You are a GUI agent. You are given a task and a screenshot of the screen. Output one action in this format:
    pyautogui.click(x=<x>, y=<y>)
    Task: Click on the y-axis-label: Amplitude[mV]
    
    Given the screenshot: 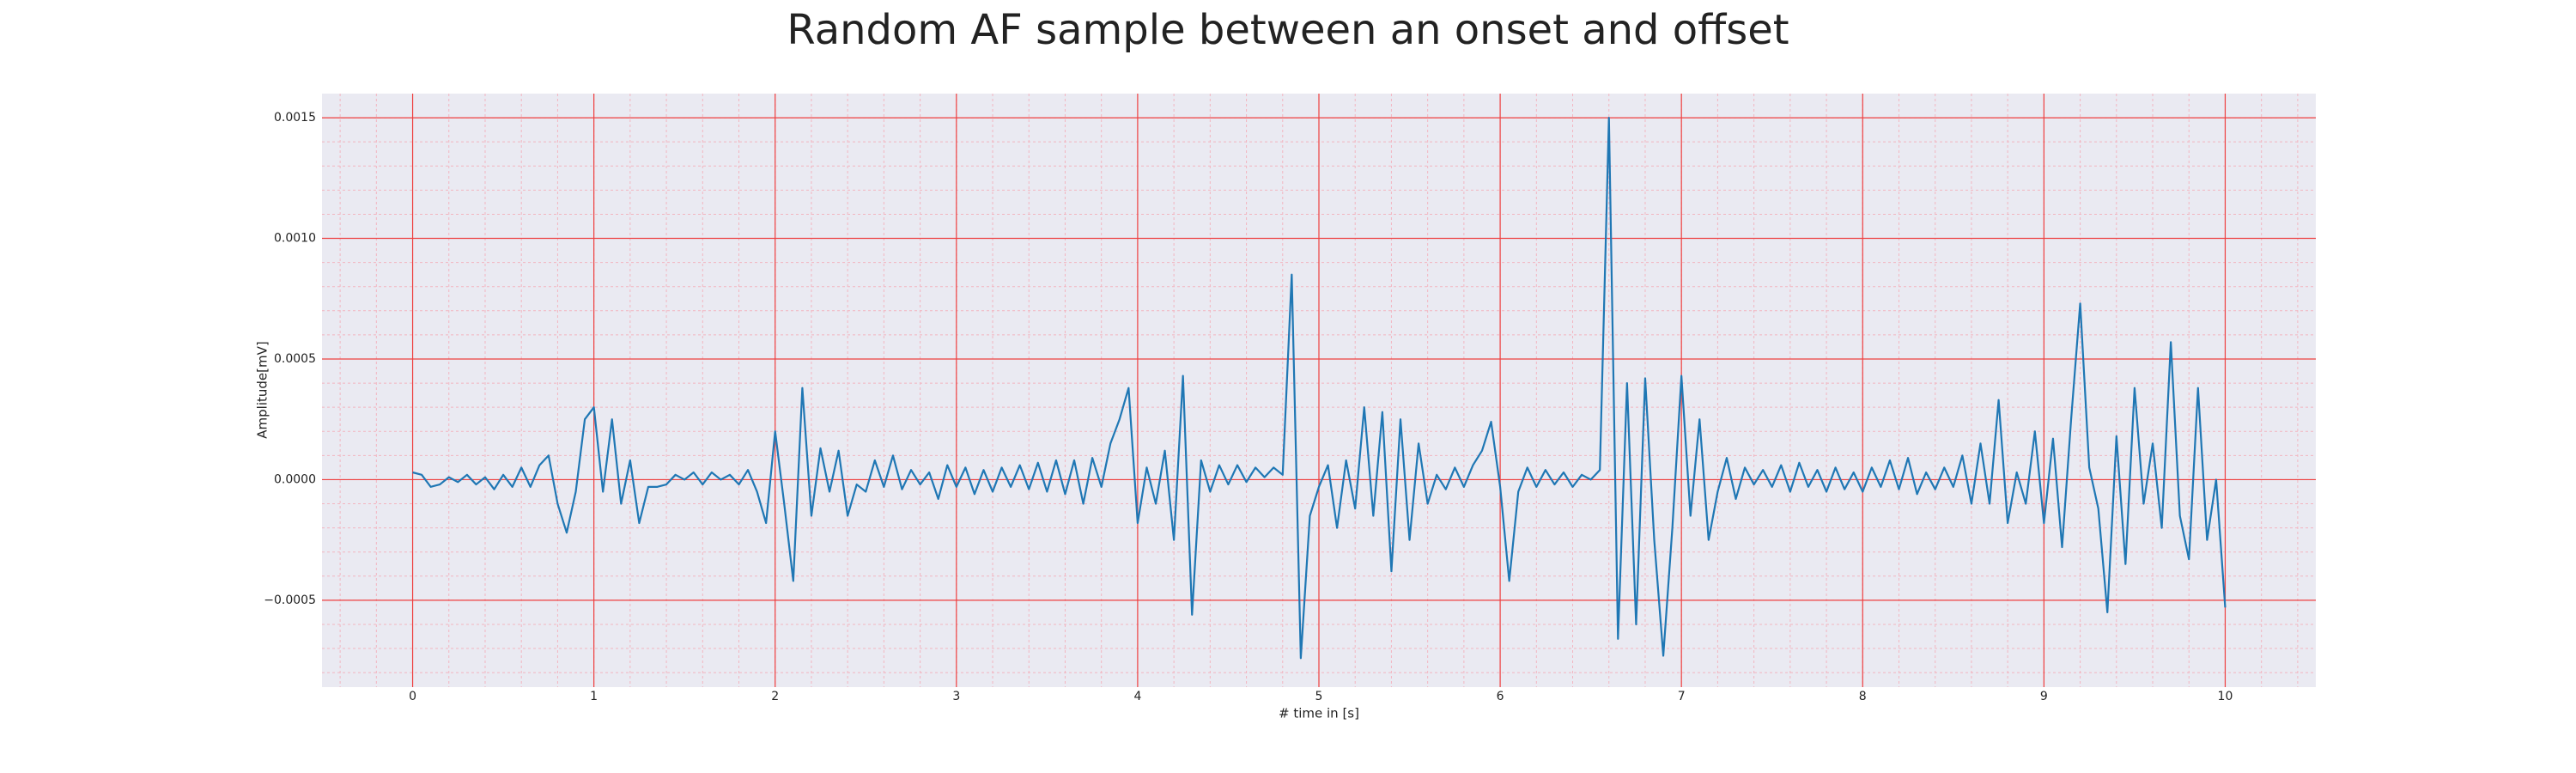 What is the action you would take?
    pyautogui.click(x=262, y=389)
    